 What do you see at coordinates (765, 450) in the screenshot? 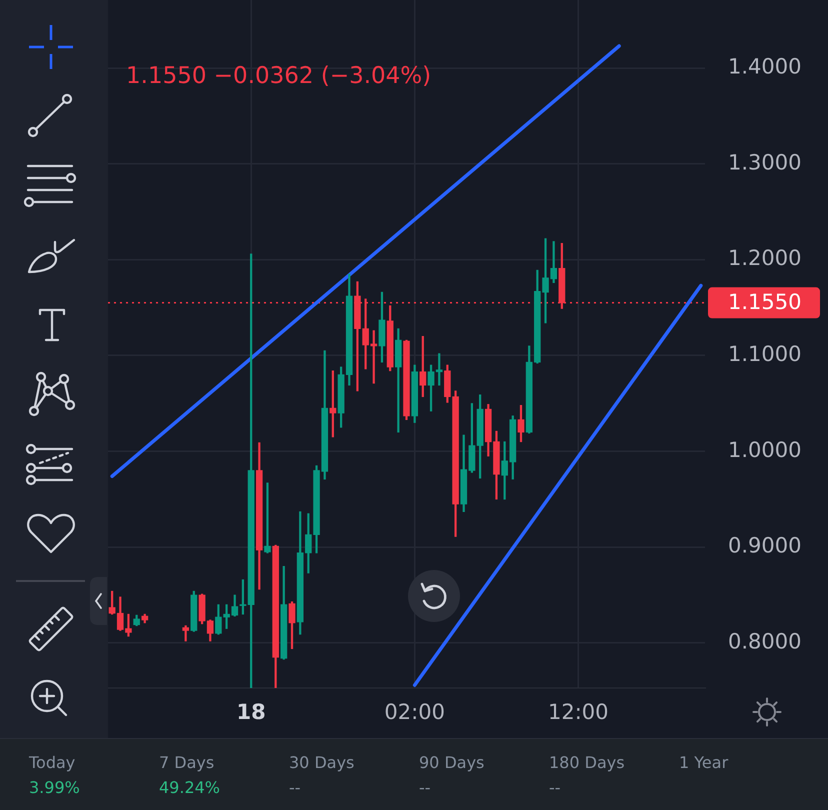
I see `y-tick-label: 1.0000` at bounding box center [765, 450].